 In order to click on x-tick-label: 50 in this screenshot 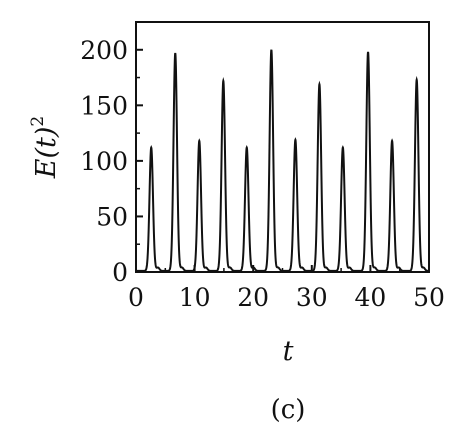, I will do `click(429, 297)`.